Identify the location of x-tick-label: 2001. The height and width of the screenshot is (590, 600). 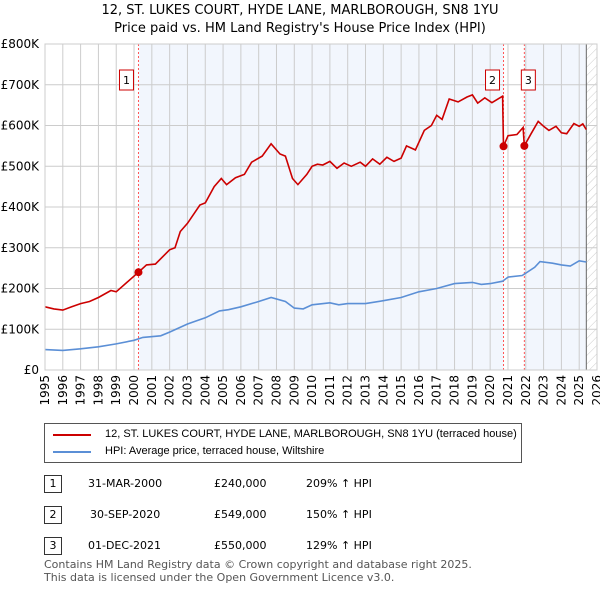
(152, 390).